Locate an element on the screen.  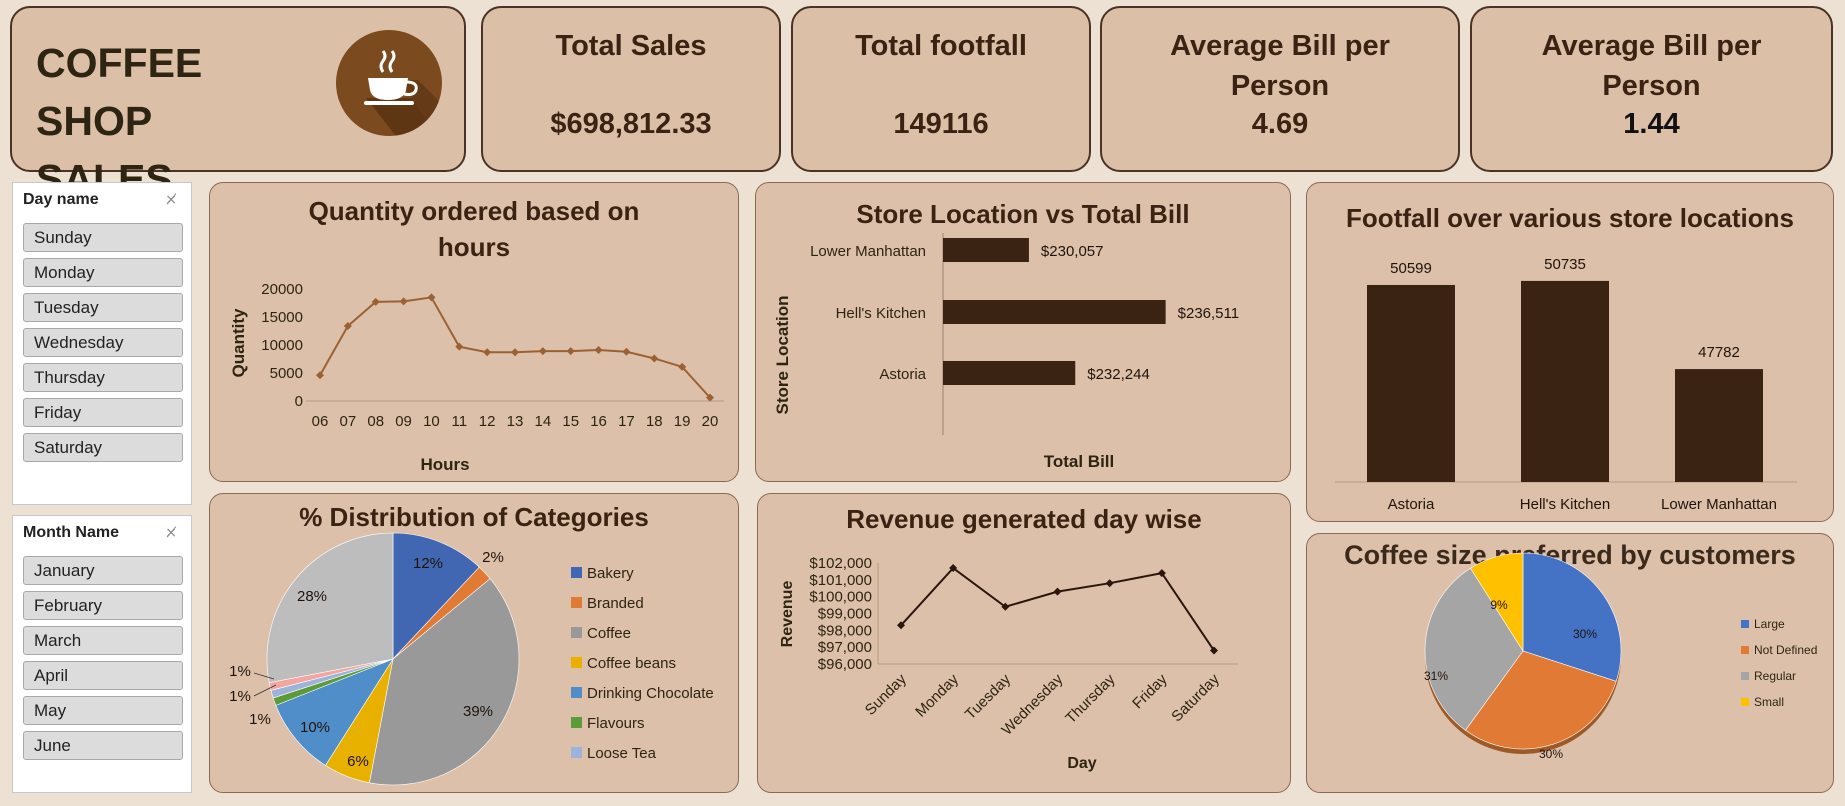
x-tick-label: 06 is located at coordinates (320, 421).